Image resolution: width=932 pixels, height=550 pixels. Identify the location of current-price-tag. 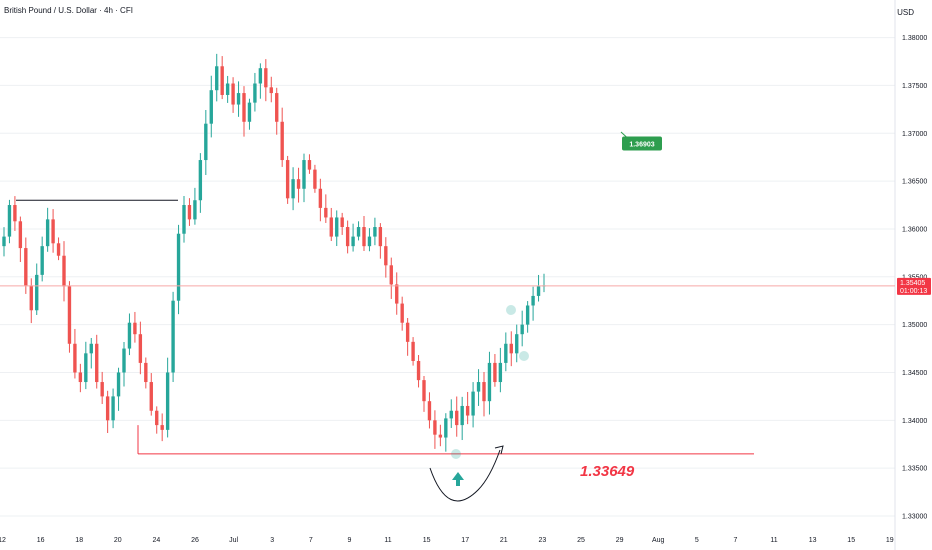
(914, 286).